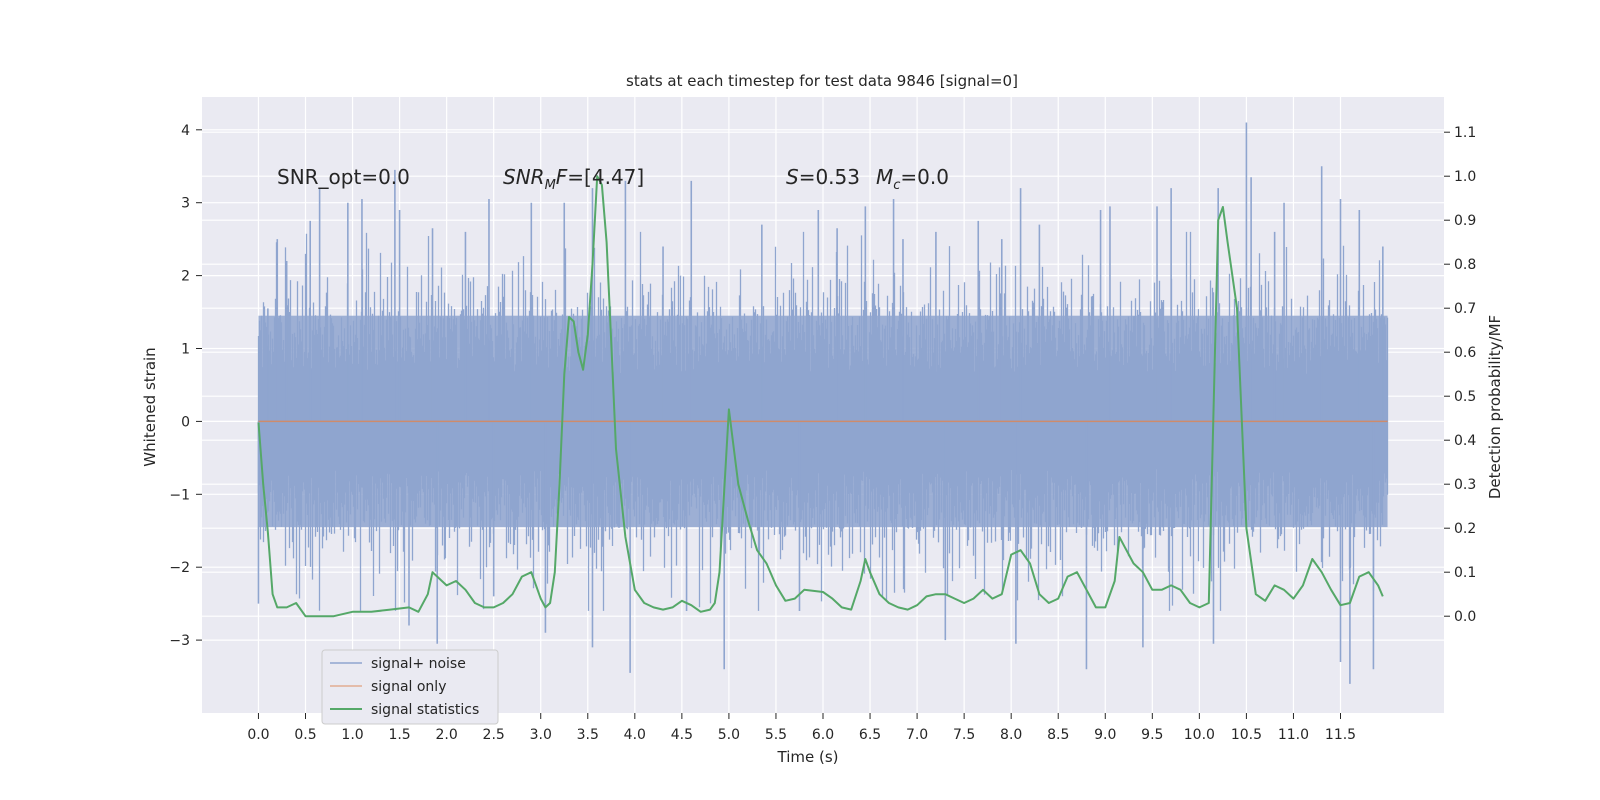 Image resolution: width=1600 pixels, height=800 pixels. Describe the element at coordinates (352, 735) in the screenshot. I see `x-tick-label: 1.0` at that location.